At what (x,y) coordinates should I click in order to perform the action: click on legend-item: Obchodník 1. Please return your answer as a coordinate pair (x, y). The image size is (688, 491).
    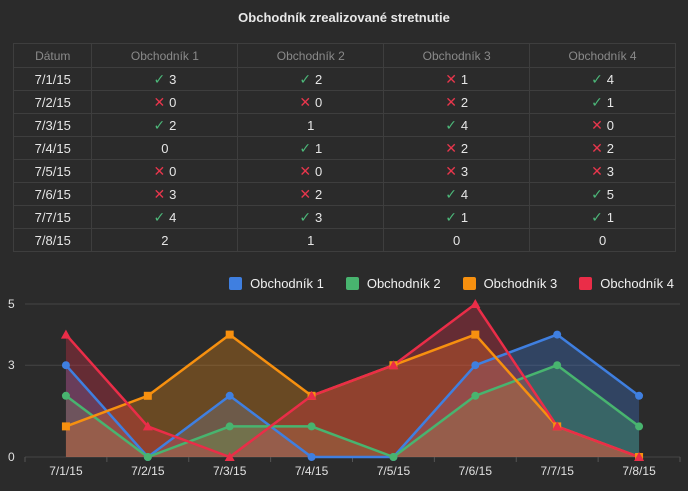
    Looking at the image, I should click on (276, 283).